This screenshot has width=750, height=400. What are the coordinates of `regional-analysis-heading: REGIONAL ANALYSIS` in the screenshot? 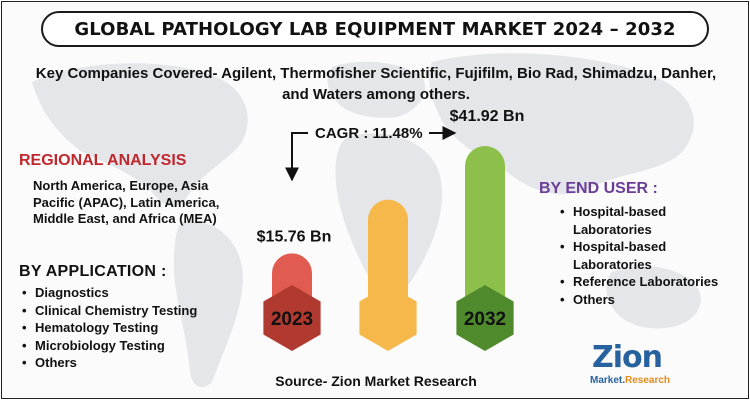 It's located at (103, 160).